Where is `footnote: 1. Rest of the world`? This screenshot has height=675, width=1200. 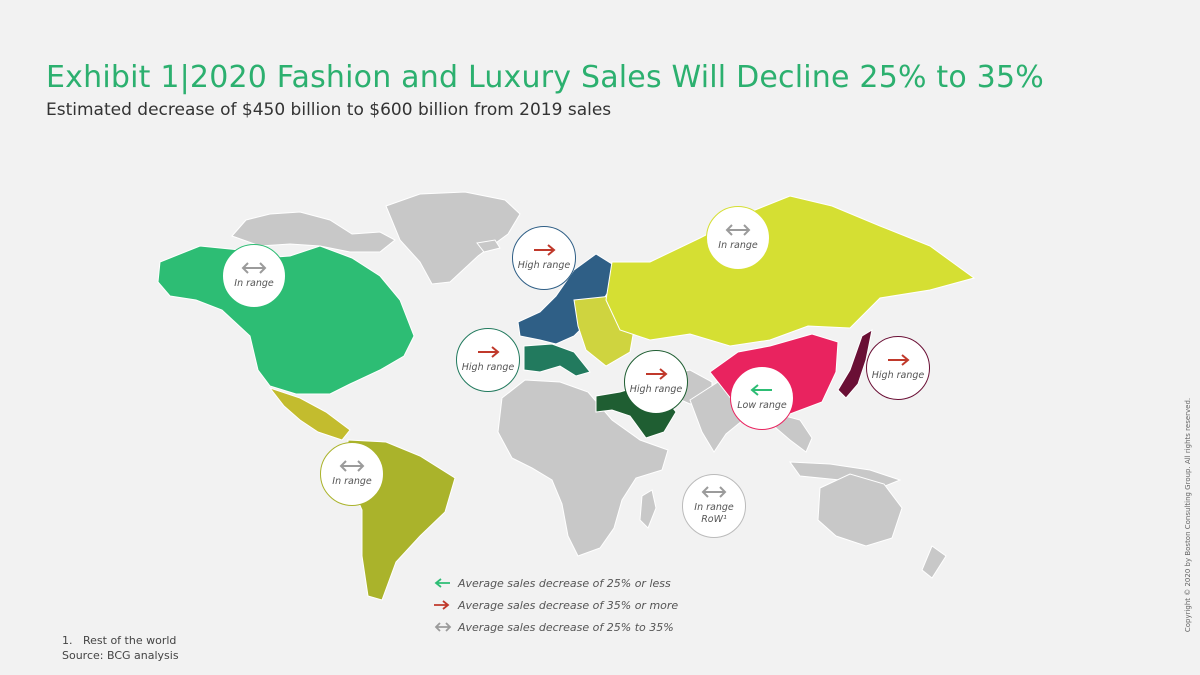 footnote: 1. Rest of the world is located at coordinates (119, 640).